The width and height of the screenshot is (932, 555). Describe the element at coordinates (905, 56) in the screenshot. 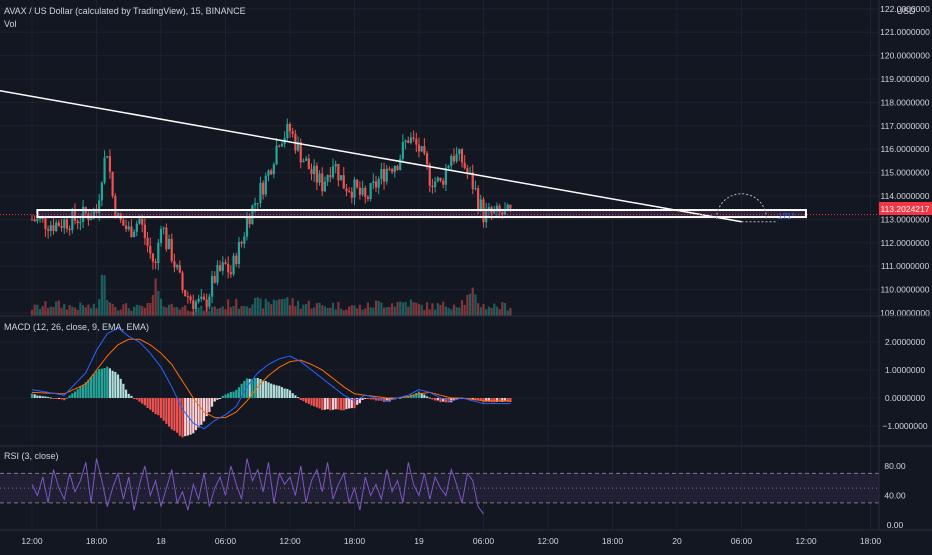

I see `price-tick-label: 120.0000000` at that location.